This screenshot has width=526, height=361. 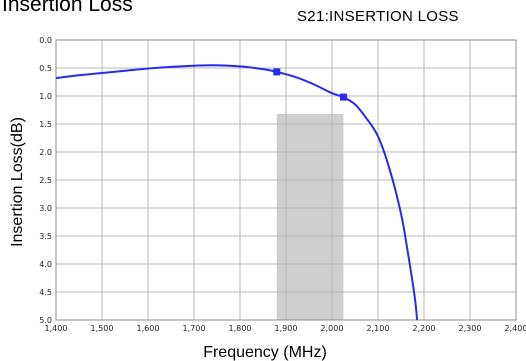 What do you see at coordinates (45, 124) in the screenshot?
I see `y-tick-label: 1.5` at bounding box center [45, 124].